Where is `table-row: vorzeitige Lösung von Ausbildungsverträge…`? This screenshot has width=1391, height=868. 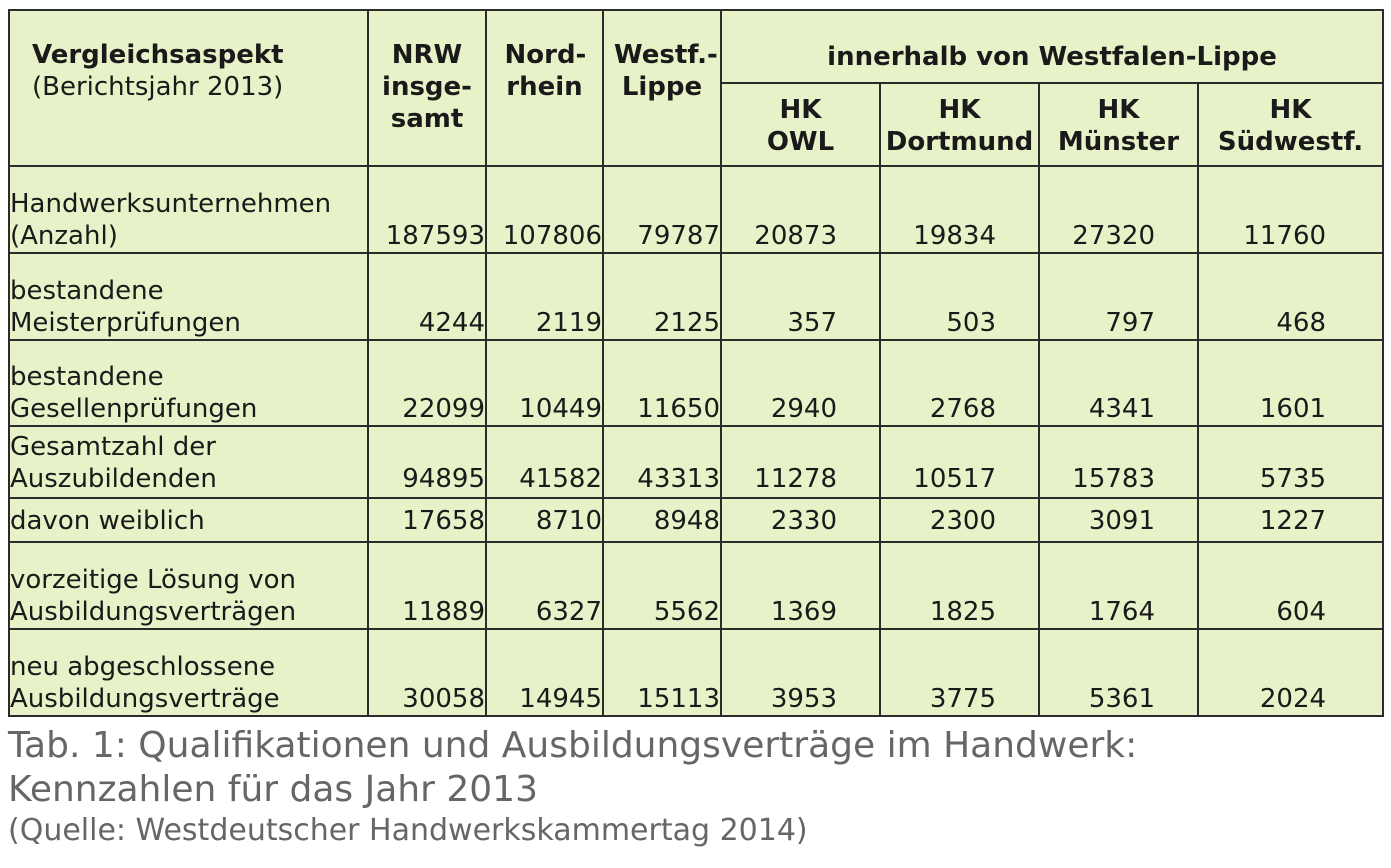 table-row: vorzeitige Lösung von Ausbildungsverträge… is located at coordinates (696, 585).